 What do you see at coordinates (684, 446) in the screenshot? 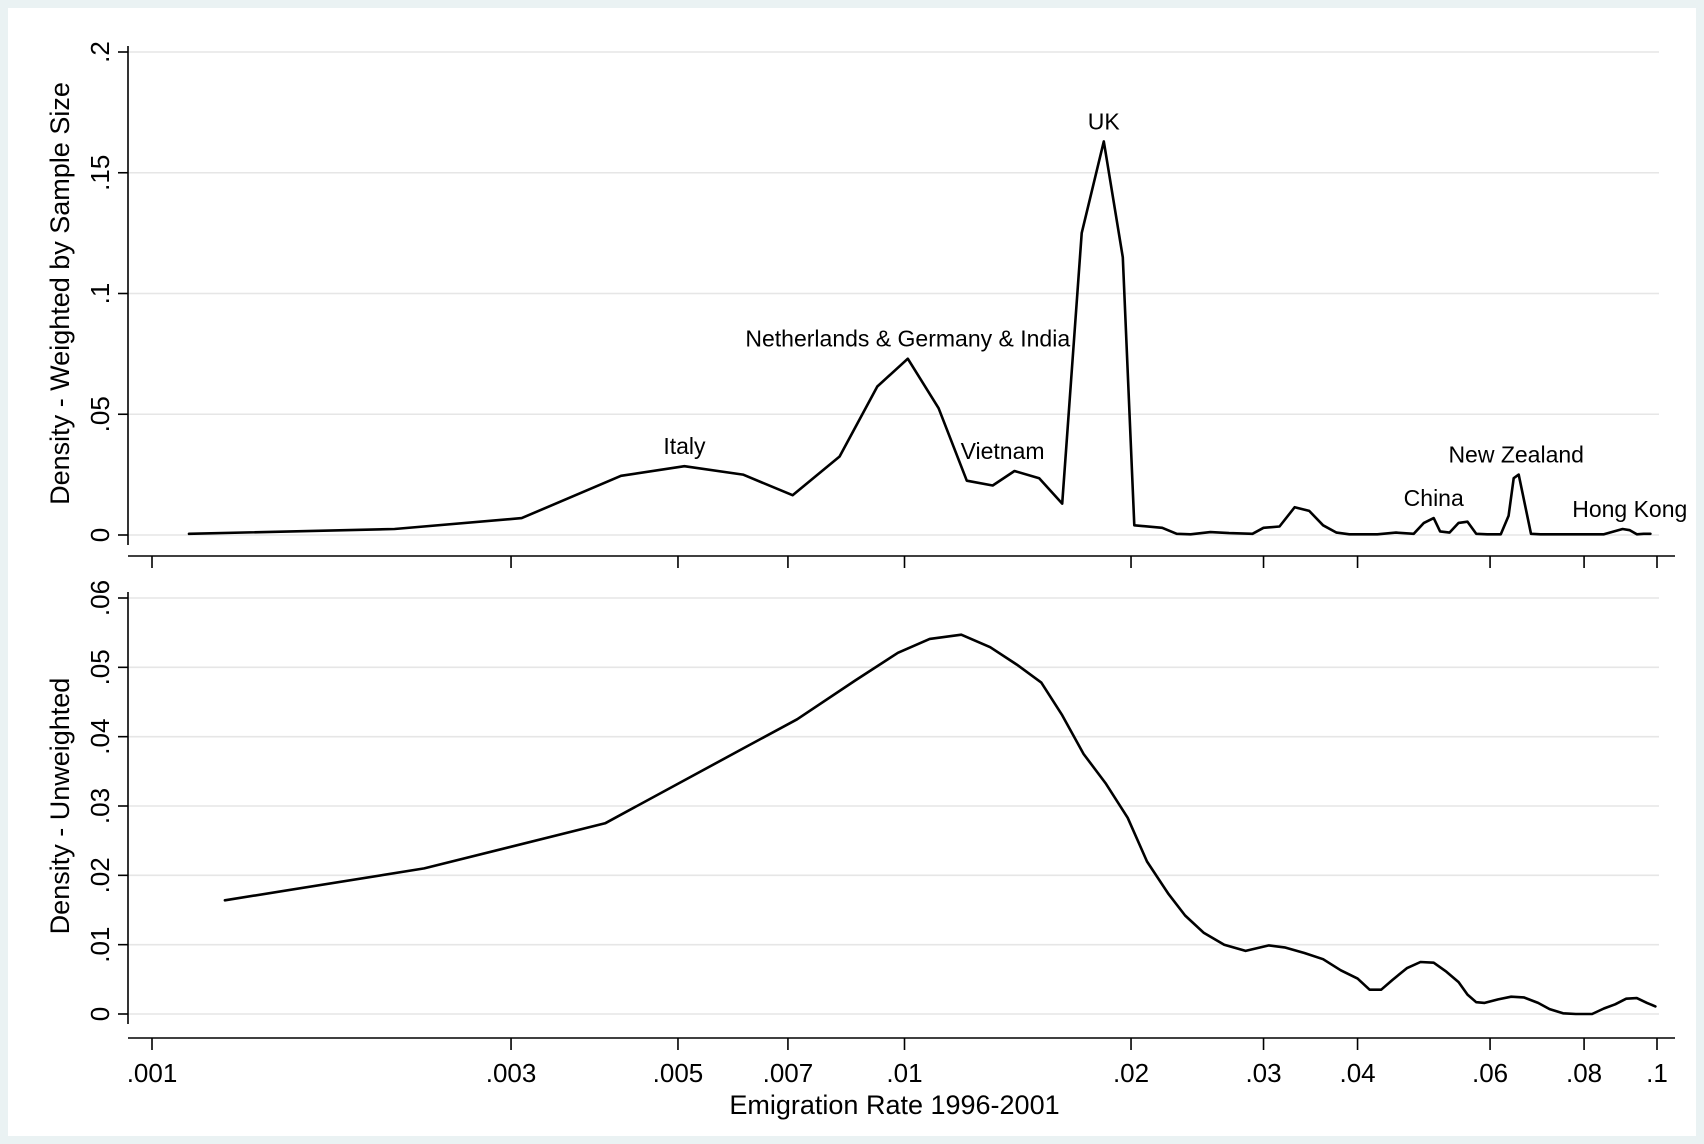
I see `annotation-label: Italy` at bounding box center [684, 446].